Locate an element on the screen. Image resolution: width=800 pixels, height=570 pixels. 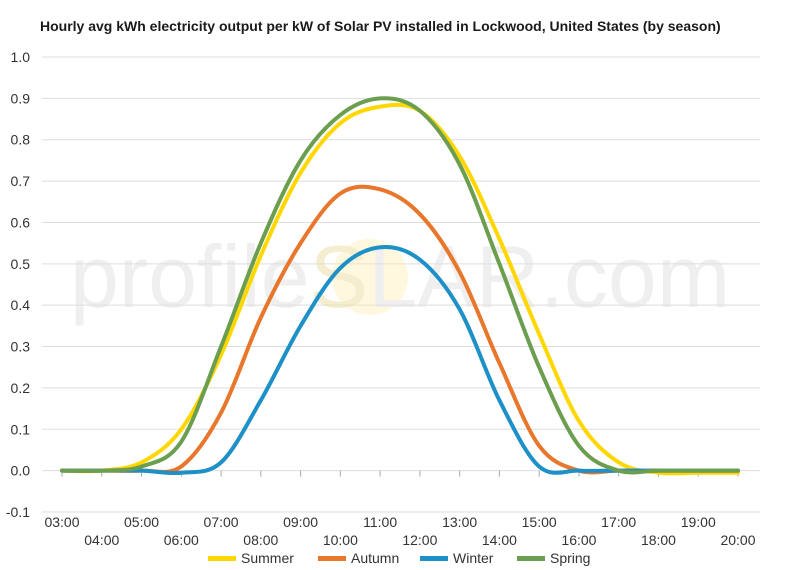
watermark: profileSLAR.com is located at coordinates (400, 276).